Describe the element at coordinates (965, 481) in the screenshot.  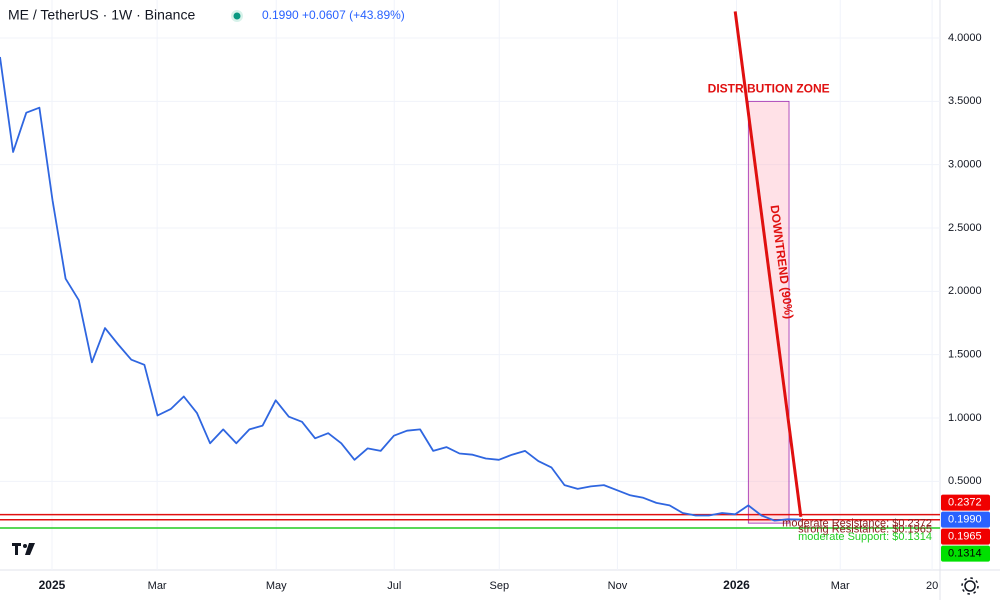
I see `y-tick-label: 0.5000` at that location.